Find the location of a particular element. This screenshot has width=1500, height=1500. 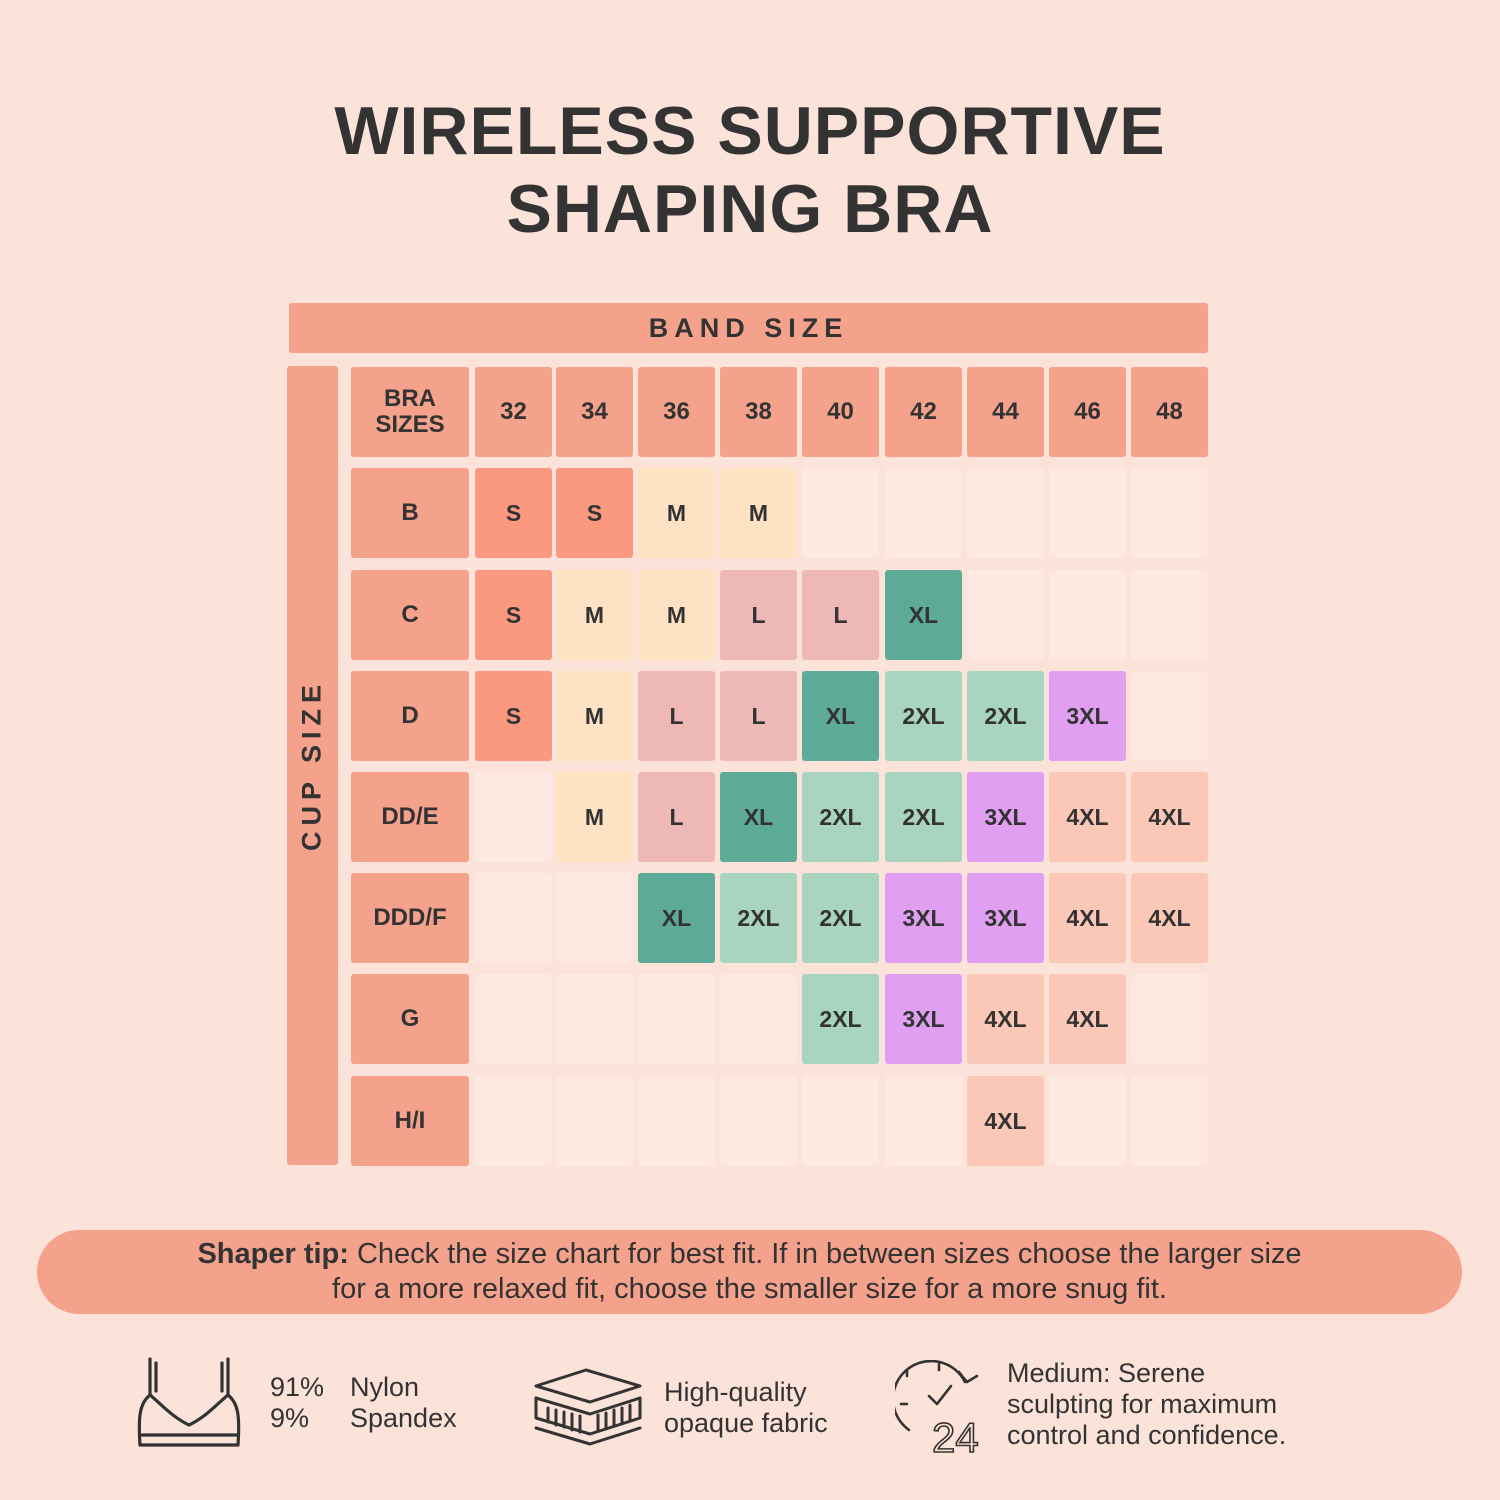

cup-header: DD/E is located at coordinates (410, 817).